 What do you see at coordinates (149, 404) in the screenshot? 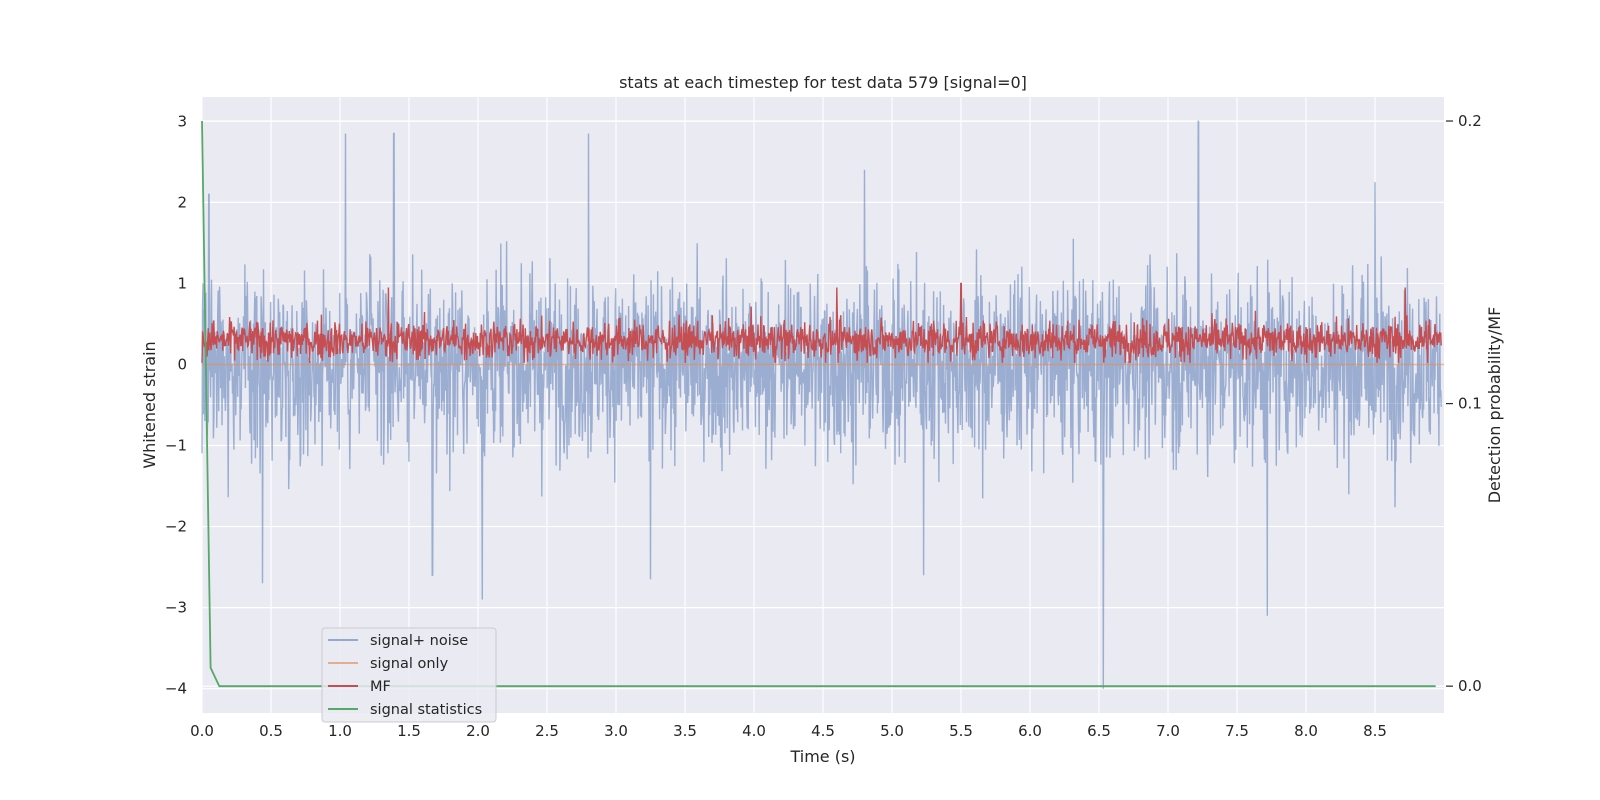
I see `y-axis-label: Whitened strain` at bounding box center [149, 404].